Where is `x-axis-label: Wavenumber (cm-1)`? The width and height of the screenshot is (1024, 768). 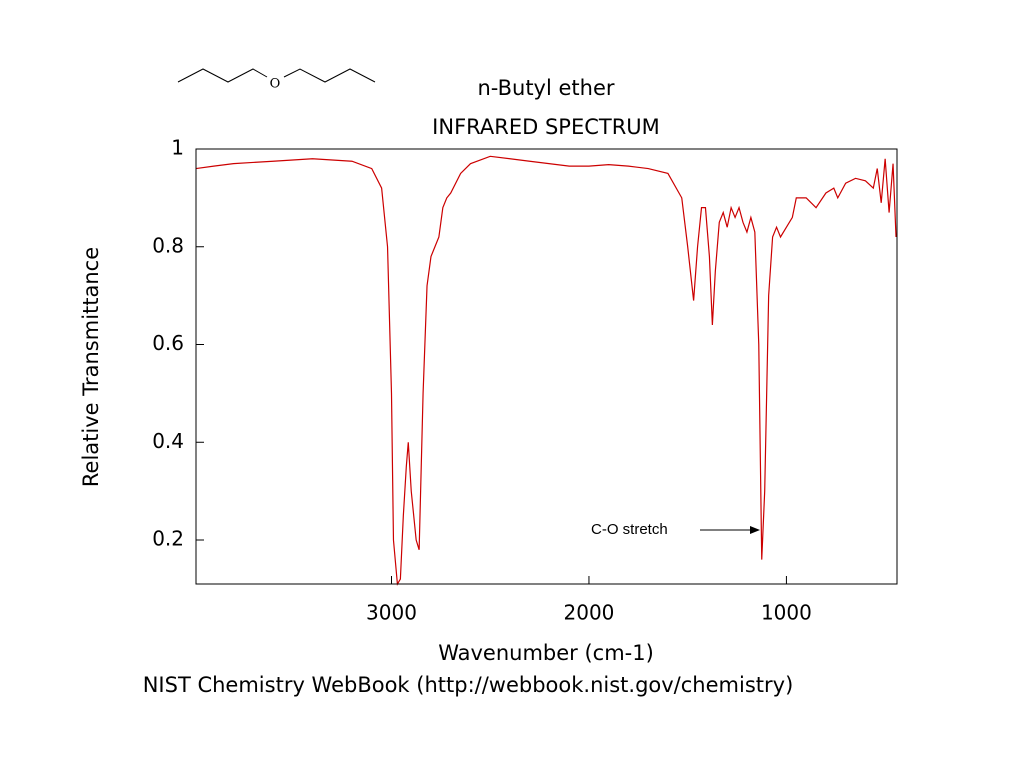 x-axis-label: Wavenumber (cm-1) is located at coordinates (546, 653).